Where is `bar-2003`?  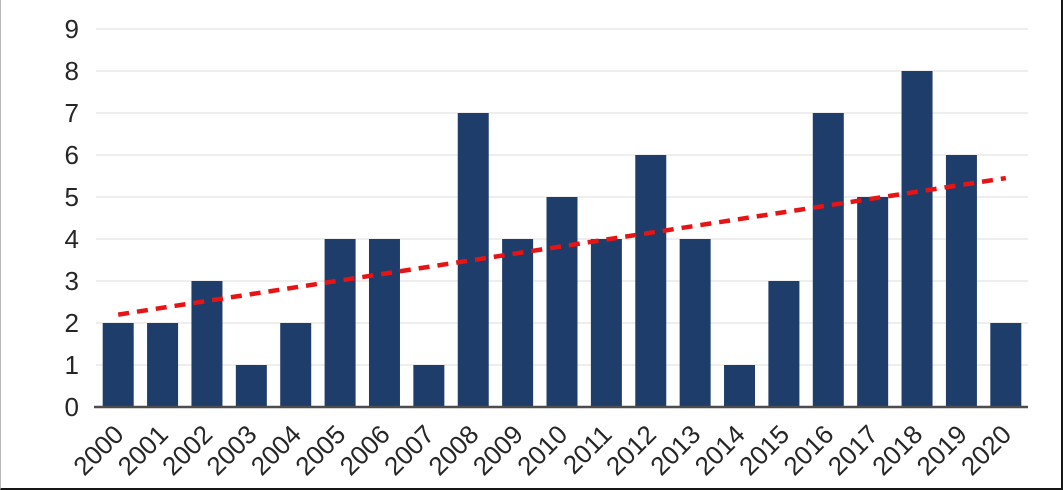
bar-2003 is located at coordinates (251, 386).